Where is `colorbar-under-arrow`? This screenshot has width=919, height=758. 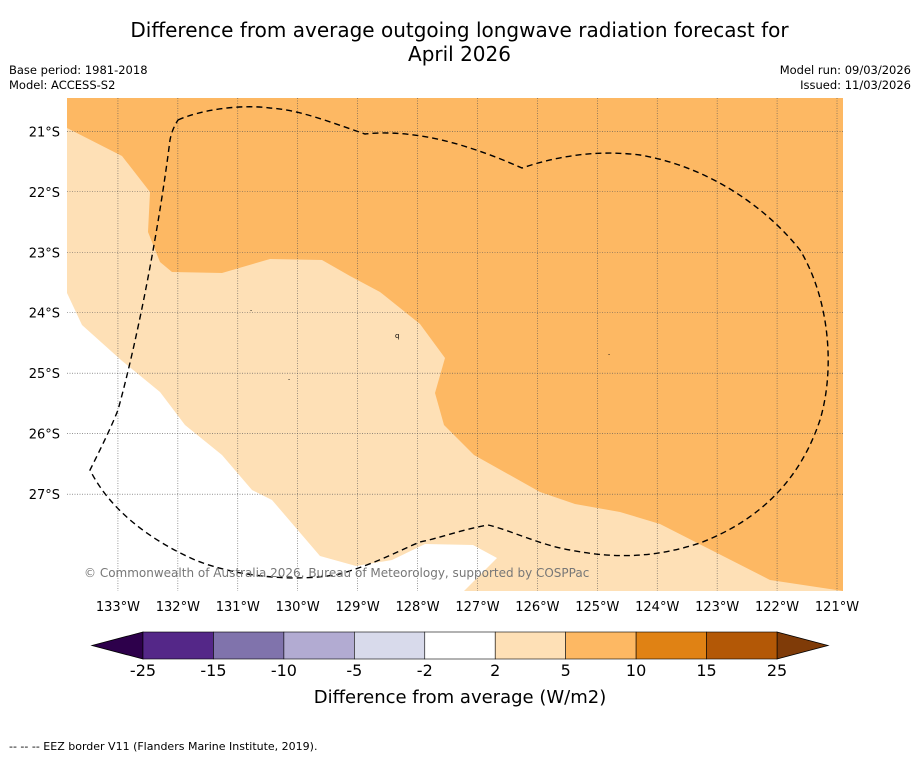 colorbar-under-arrow is located at coordinates (117, 645).